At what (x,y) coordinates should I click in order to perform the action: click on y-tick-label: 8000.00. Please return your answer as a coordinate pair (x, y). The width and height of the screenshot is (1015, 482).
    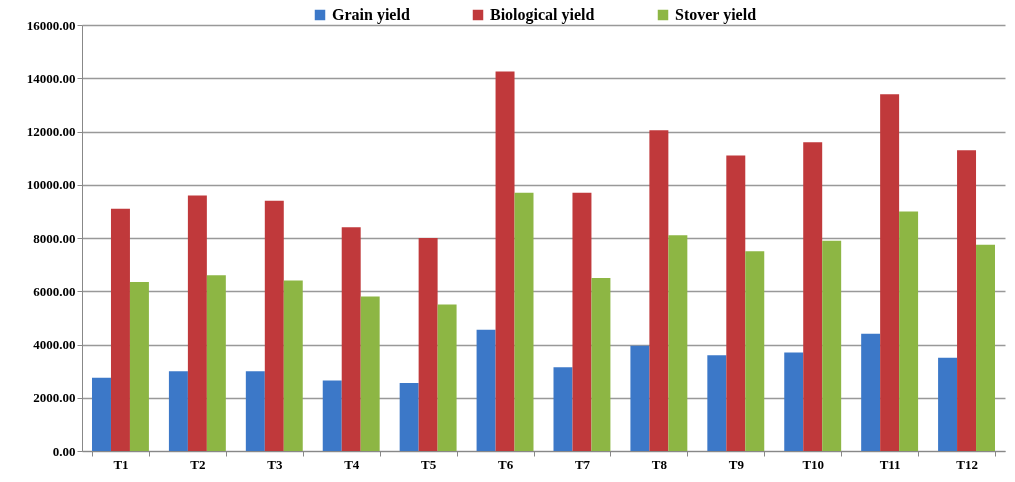
    Looking at the image, I should click on (54, 238).